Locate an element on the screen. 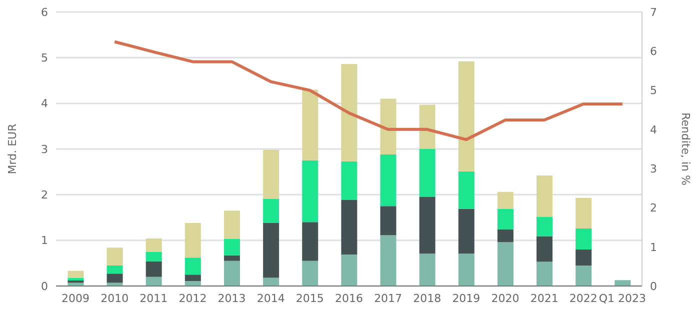 The height and width of the screenshot is (320, 700). y2-tick-label: 0 is located at coordinates (653, 286).